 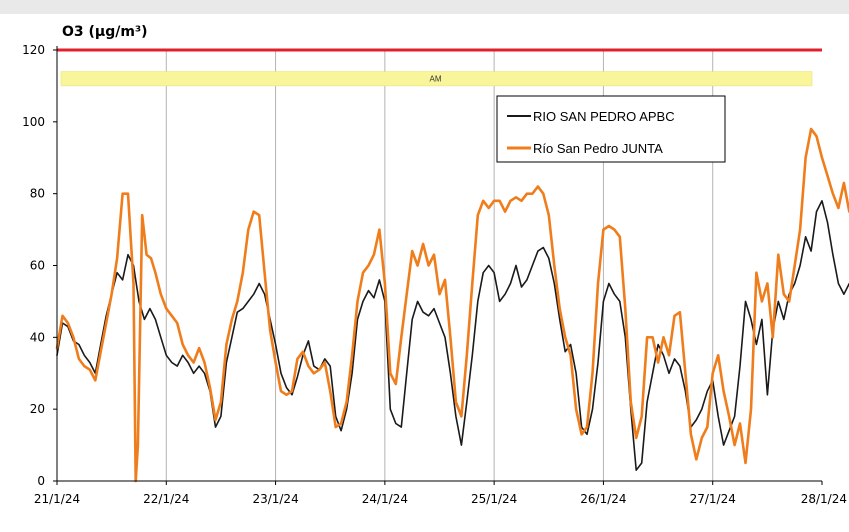 What do you see at coordinates (57, 499) in the screenshot?
I see `x-tick-label: 21/1/24` at bounding box center [57, 499].